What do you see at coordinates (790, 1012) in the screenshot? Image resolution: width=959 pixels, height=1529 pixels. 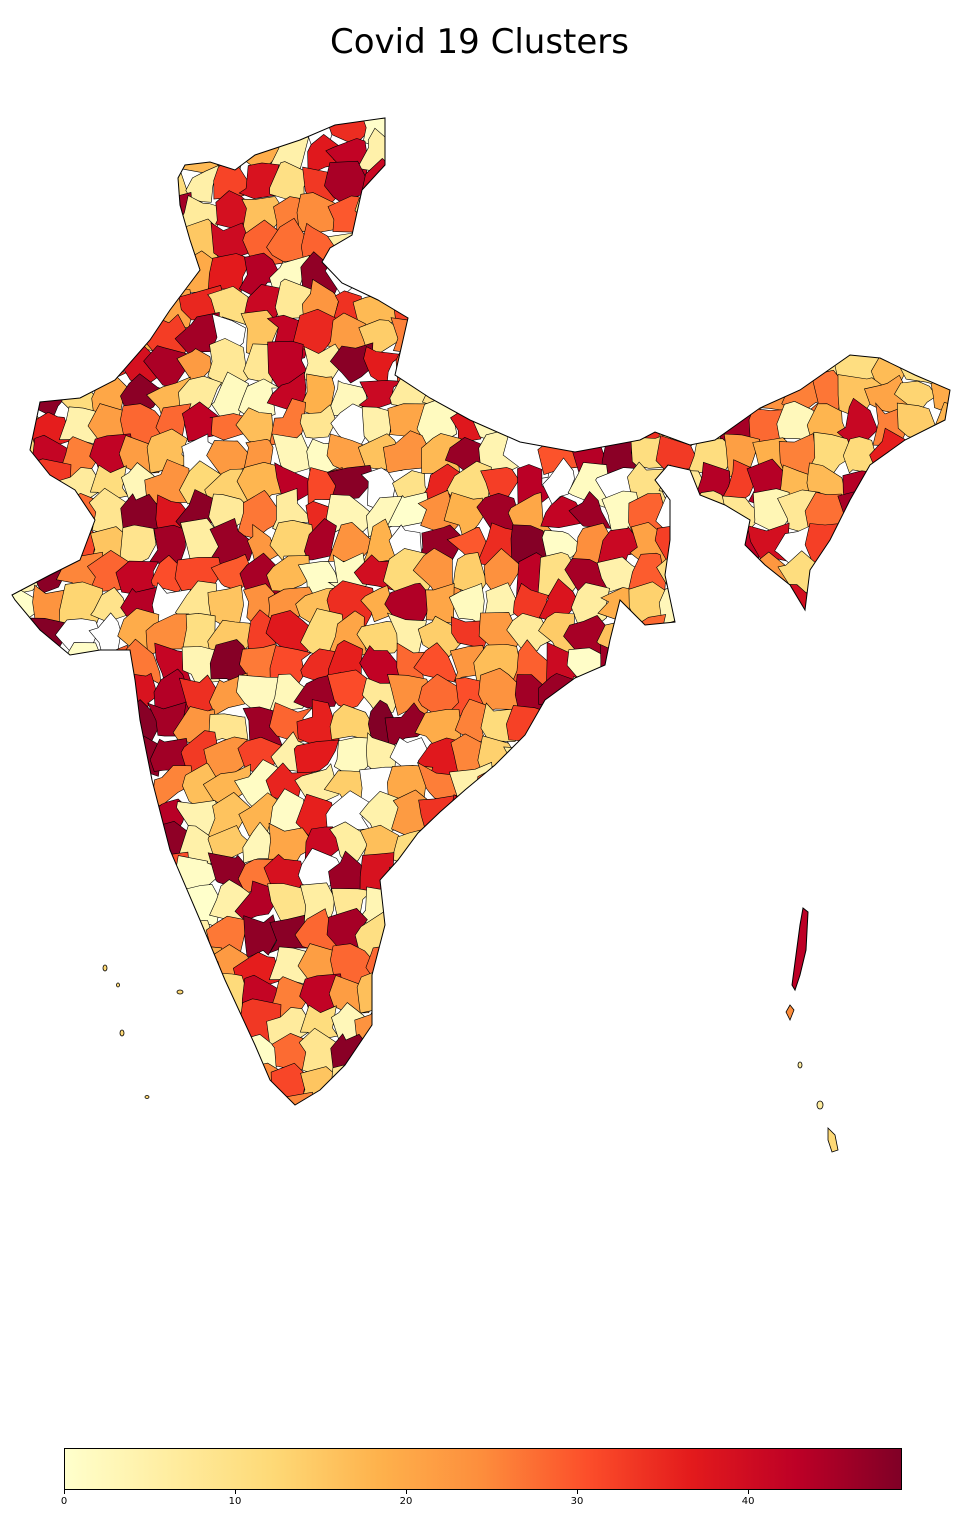 I see `andaman-south` at bounding box center [790, 1012].